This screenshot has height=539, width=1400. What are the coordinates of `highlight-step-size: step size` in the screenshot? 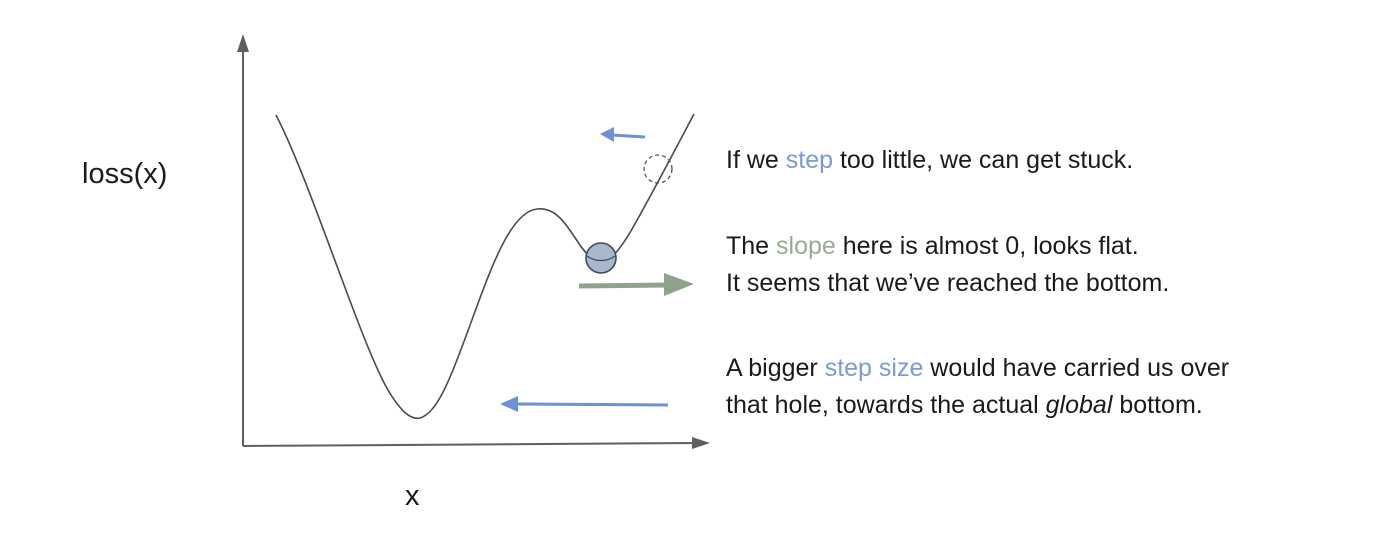 It's located at (874, 368).